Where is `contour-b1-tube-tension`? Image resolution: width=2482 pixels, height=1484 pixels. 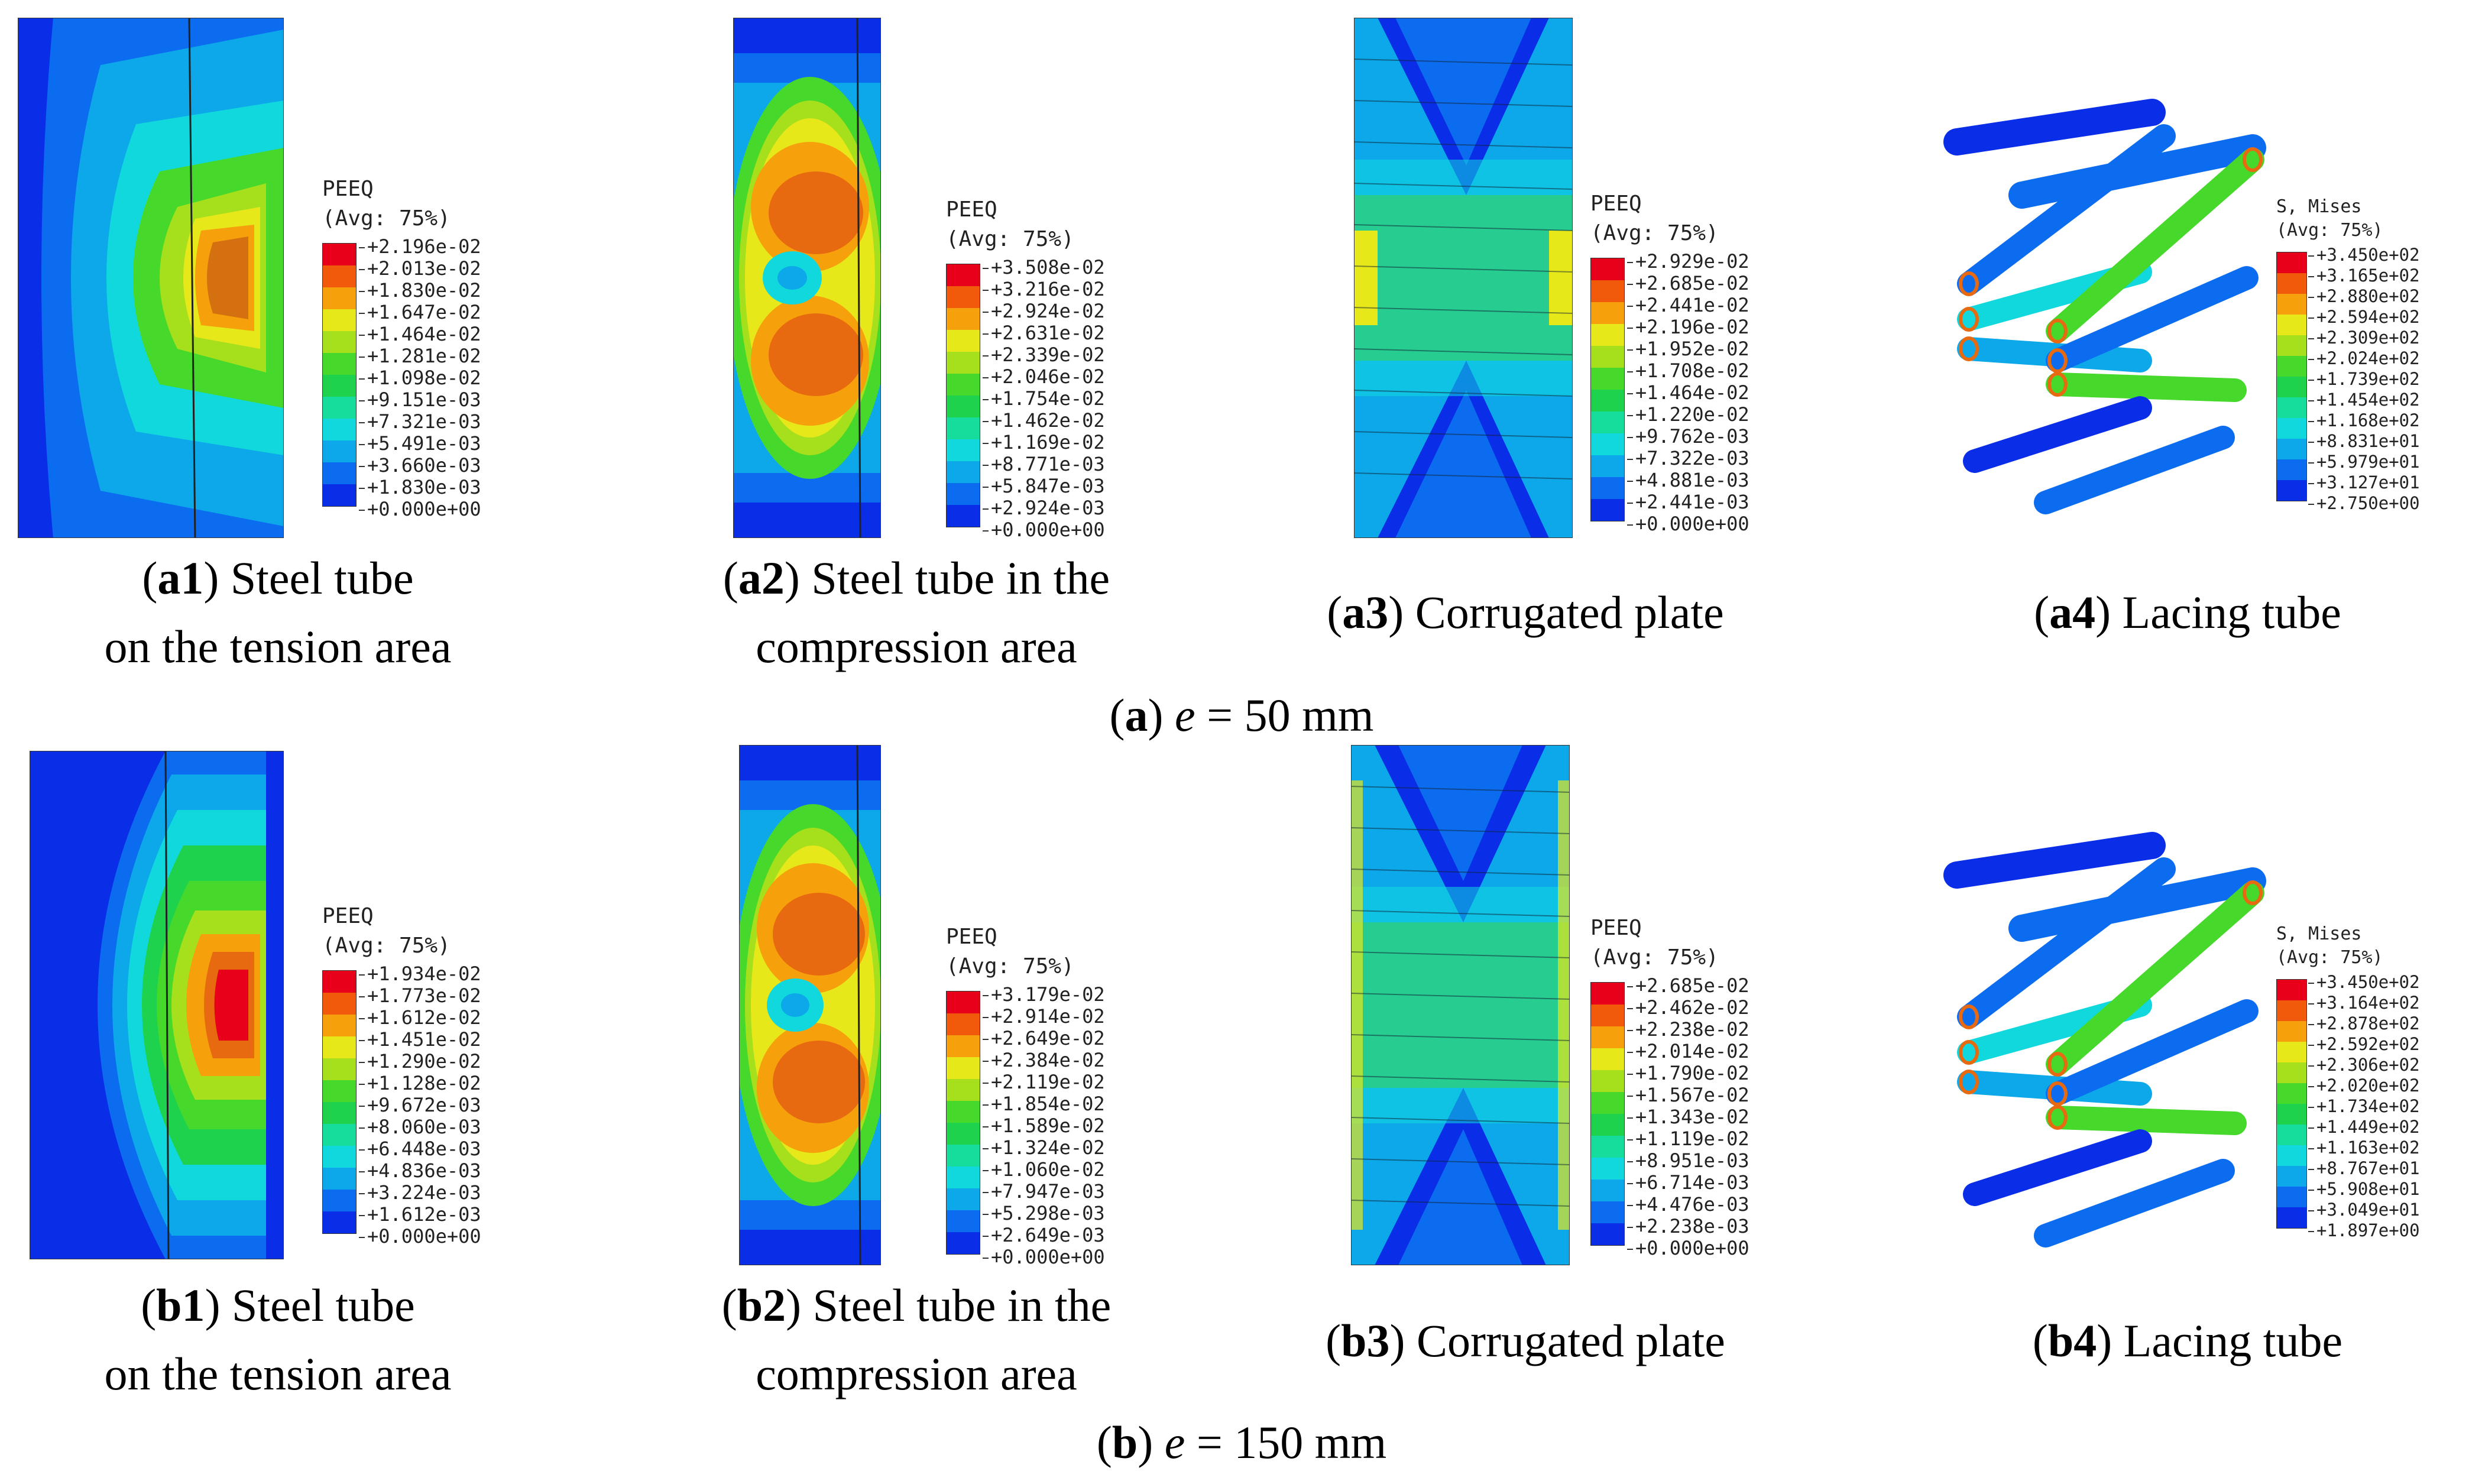
contour-b1-tube-tension is located at coordinates (157, 1005).